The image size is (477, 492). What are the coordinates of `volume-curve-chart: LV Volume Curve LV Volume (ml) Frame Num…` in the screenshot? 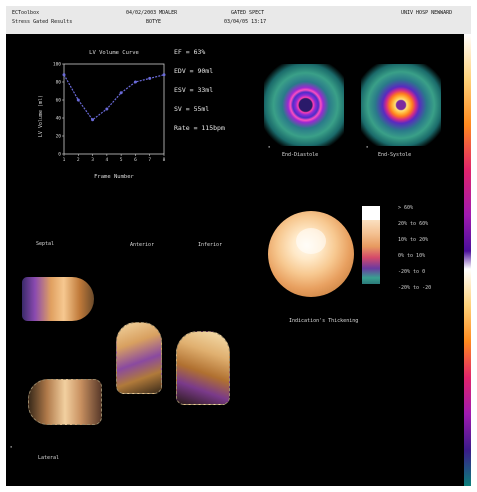 It's located at (102, 115).